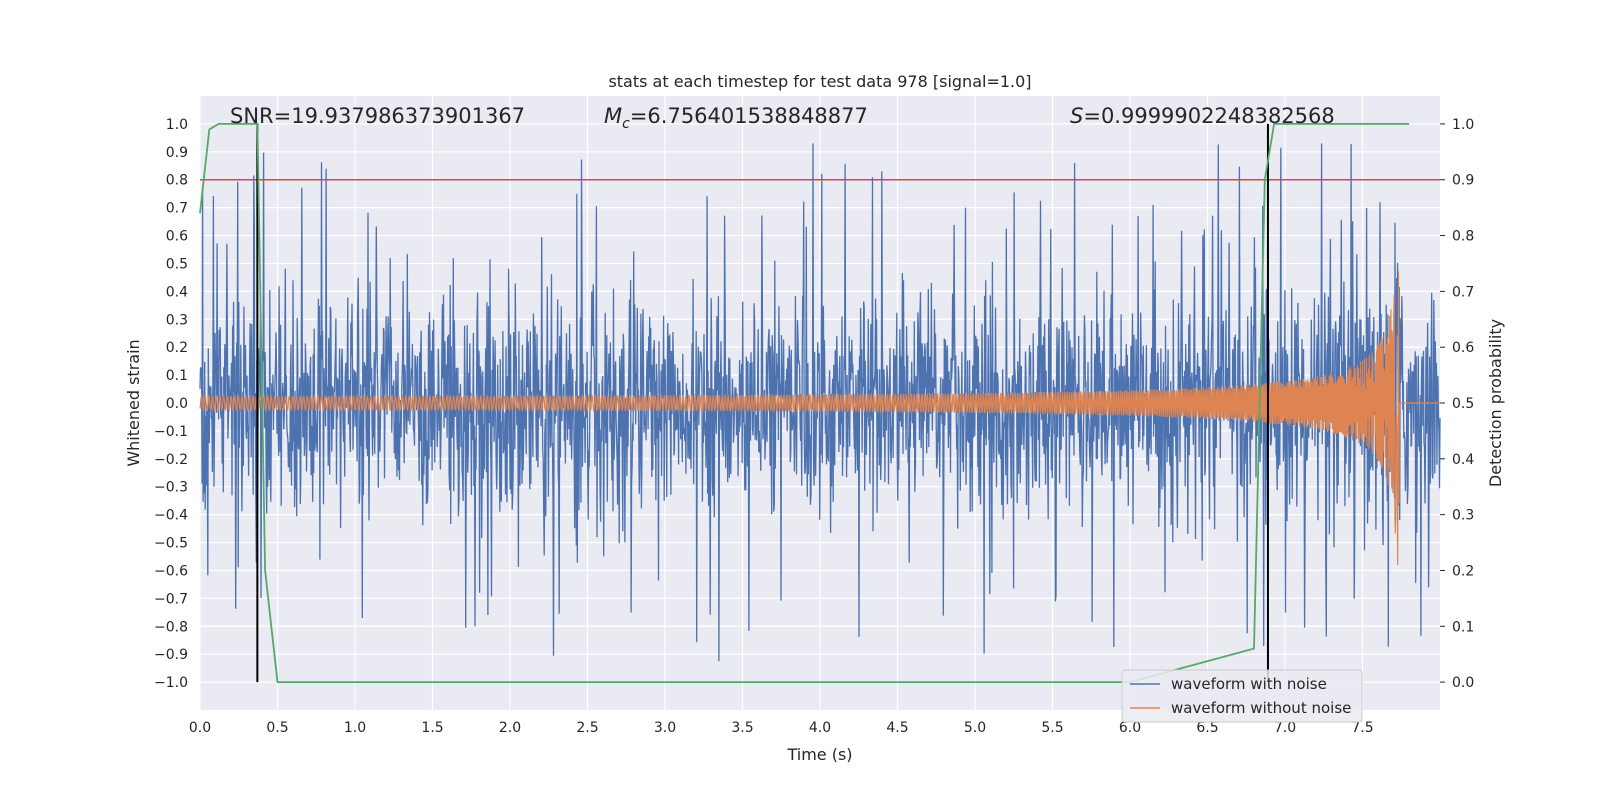 The image size is (1600, 800). Describe the element at coordinates (1130, 728) in the screenshot. I see `x-tick-label: 6.0` at that location.